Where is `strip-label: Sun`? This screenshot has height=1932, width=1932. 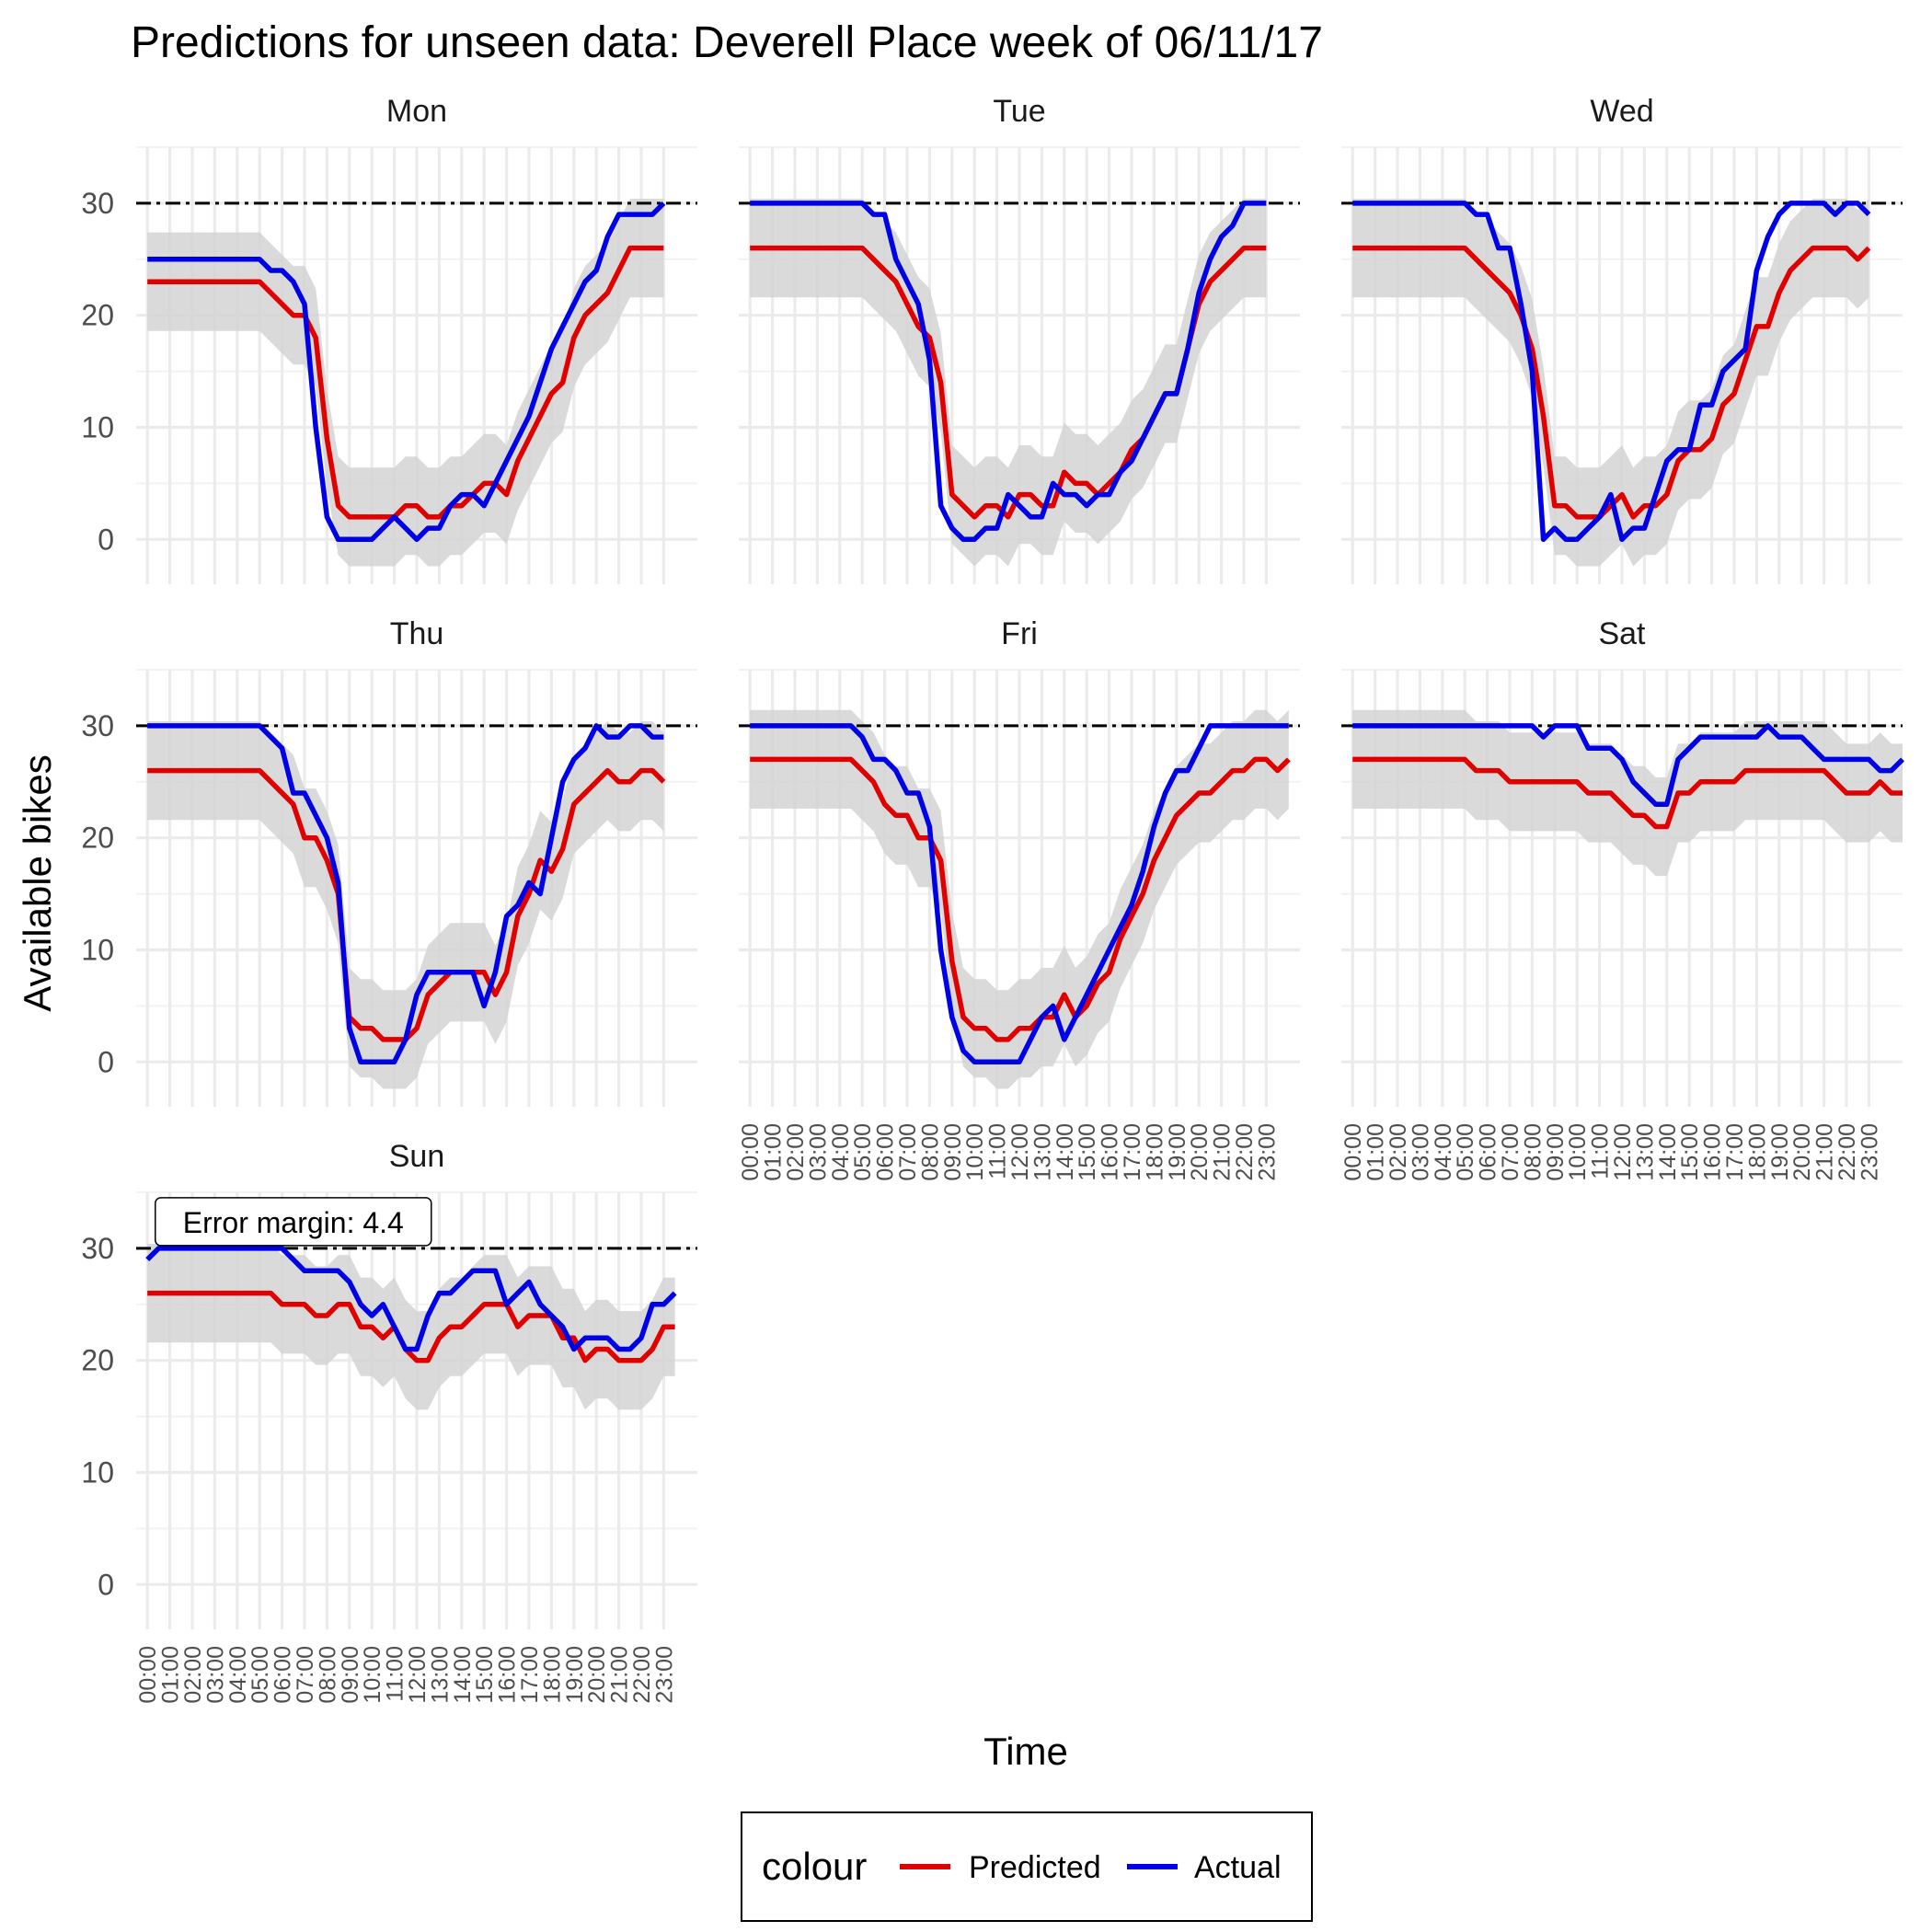 strip-label: Sun is located at coordinates (417, 1156).